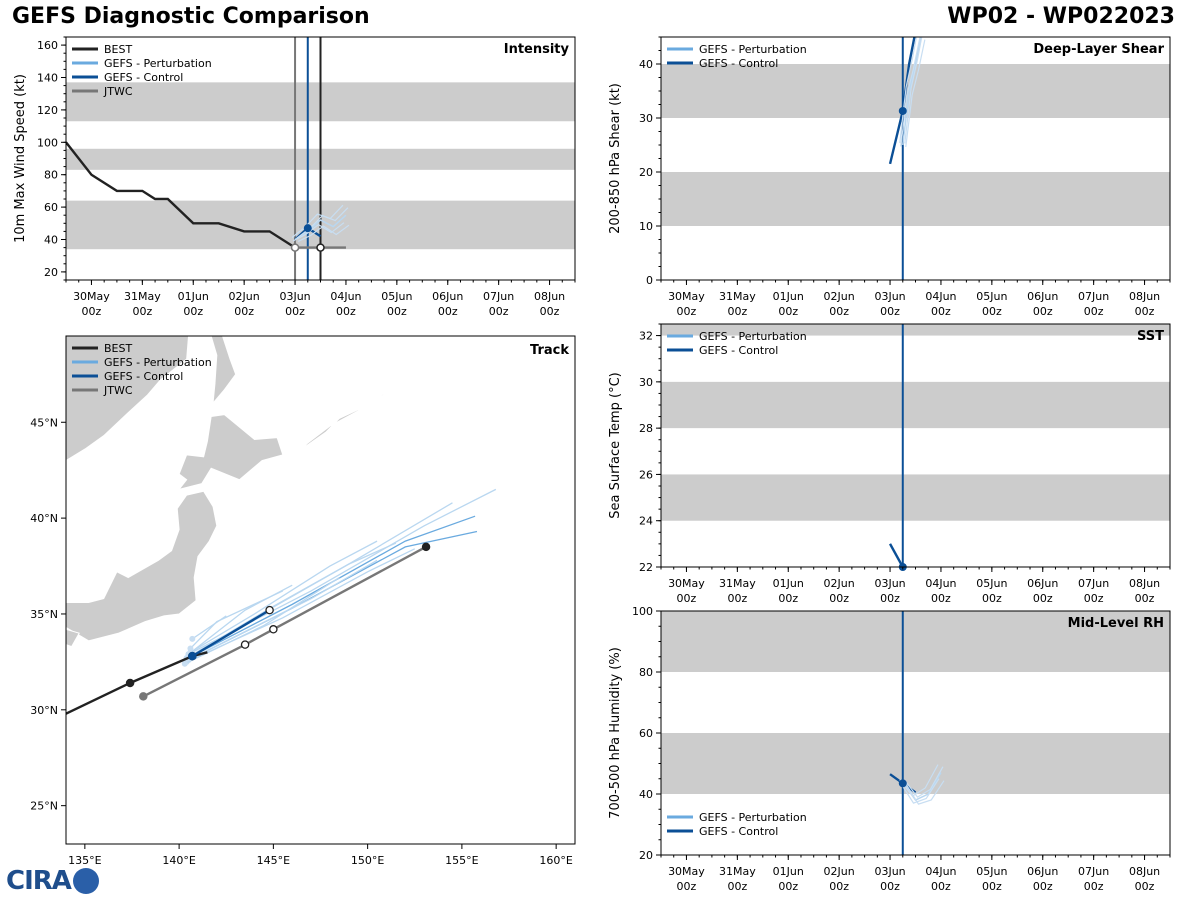  What do you see at coordinates (142, 296) in the screenshot?
I see `intensity-xtick-label: 31May` at bounding box center [142, 296].